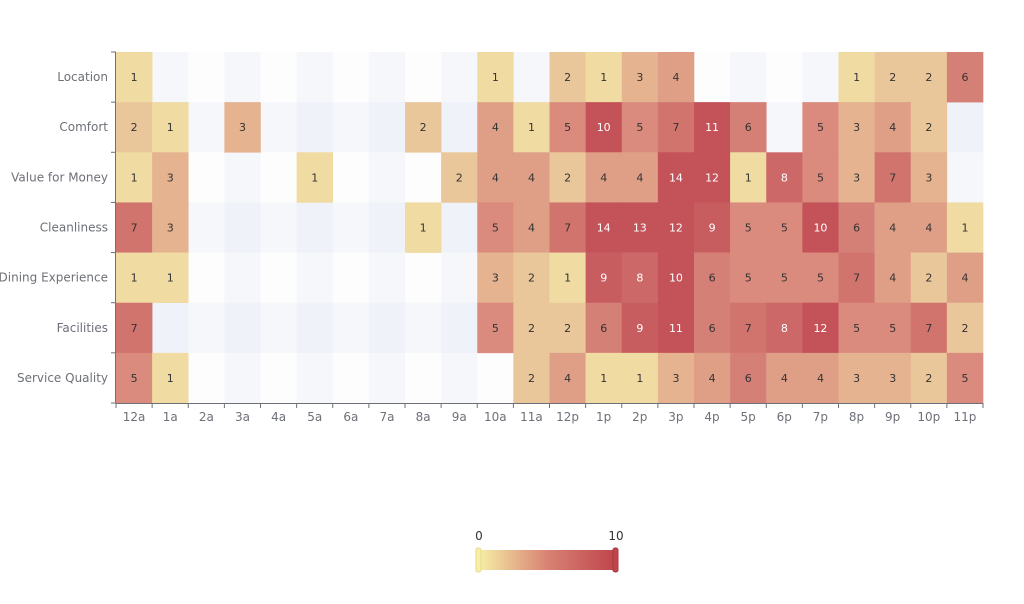 Image resolution: width=1024 pixels, height=604 pixels. Describe the element at coordinates (784, 177) in the screenshot. I see `heatmap-cell: 8` at that location.